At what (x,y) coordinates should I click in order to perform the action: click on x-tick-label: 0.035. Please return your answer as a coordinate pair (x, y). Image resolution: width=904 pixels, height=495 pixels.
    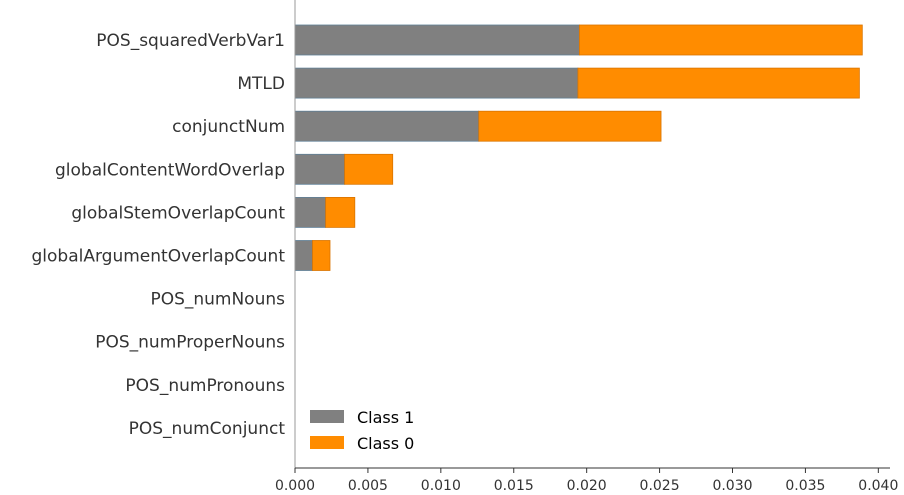
    Looking at the image, I should click on (805, 486).